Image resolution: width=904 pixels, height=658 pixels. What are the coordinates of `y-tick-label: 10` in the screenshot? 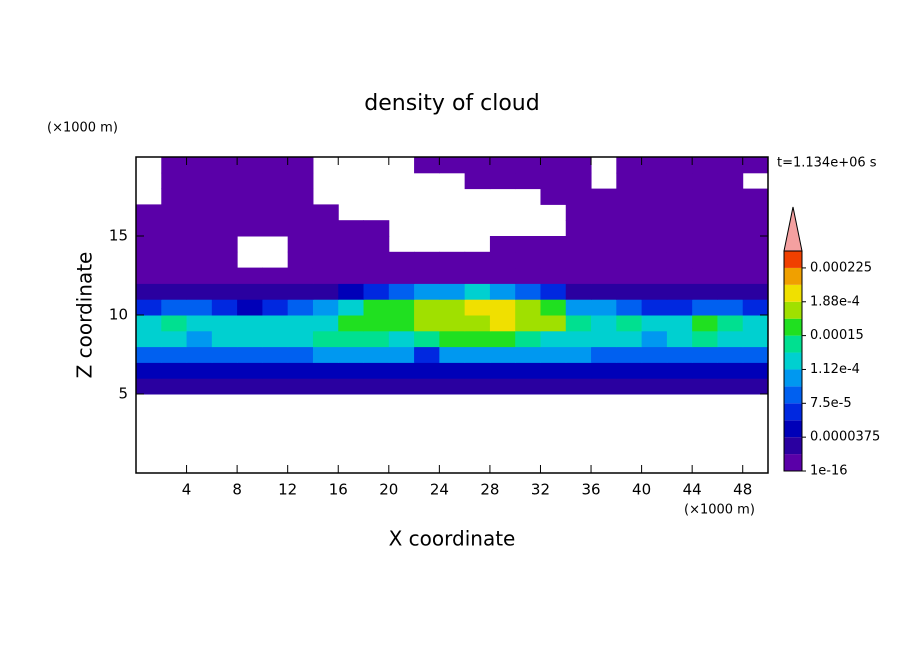 It's located at (118, 315).